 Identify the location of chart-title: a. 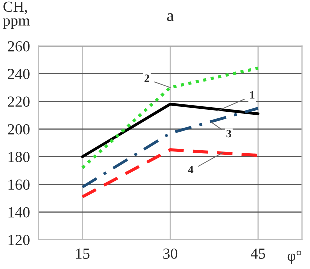
(170, 17).